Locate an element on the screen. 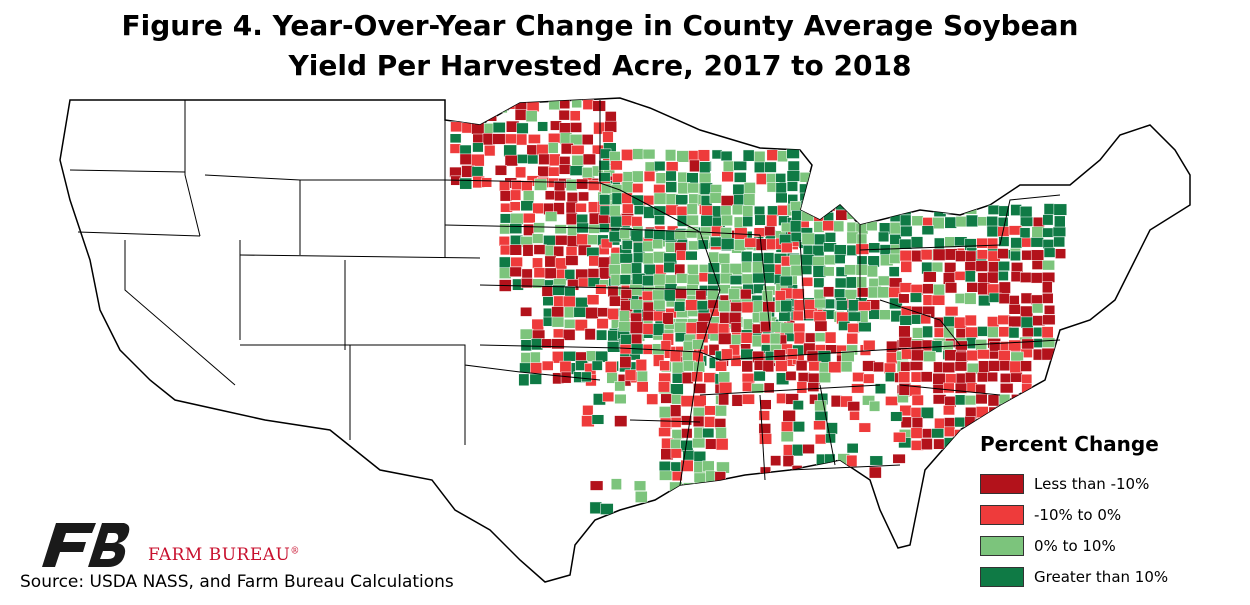  border-ks-ok is located at coordinates (550, 346).